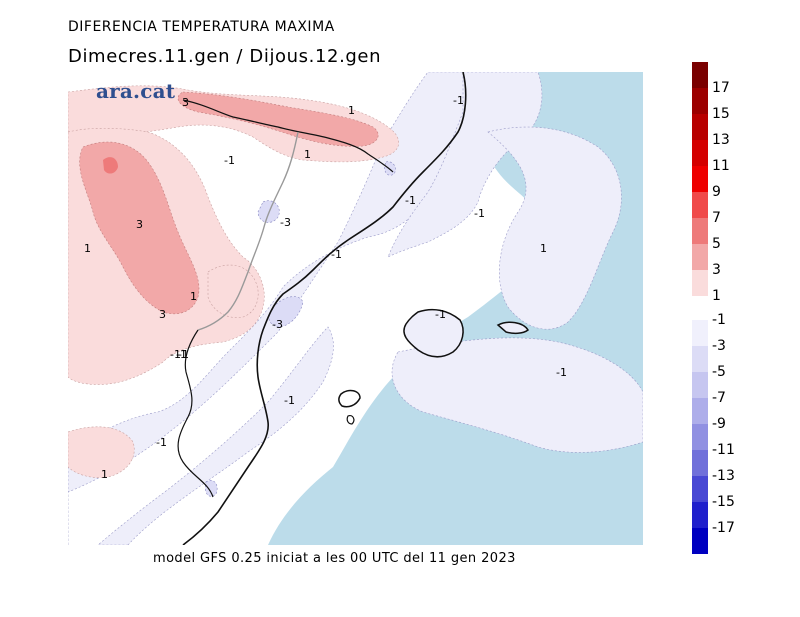 This screenshot has height=617, width=800. Describe the element at coordinates (433, 333) in the screenshot. I see `island-mallorca` at that location.